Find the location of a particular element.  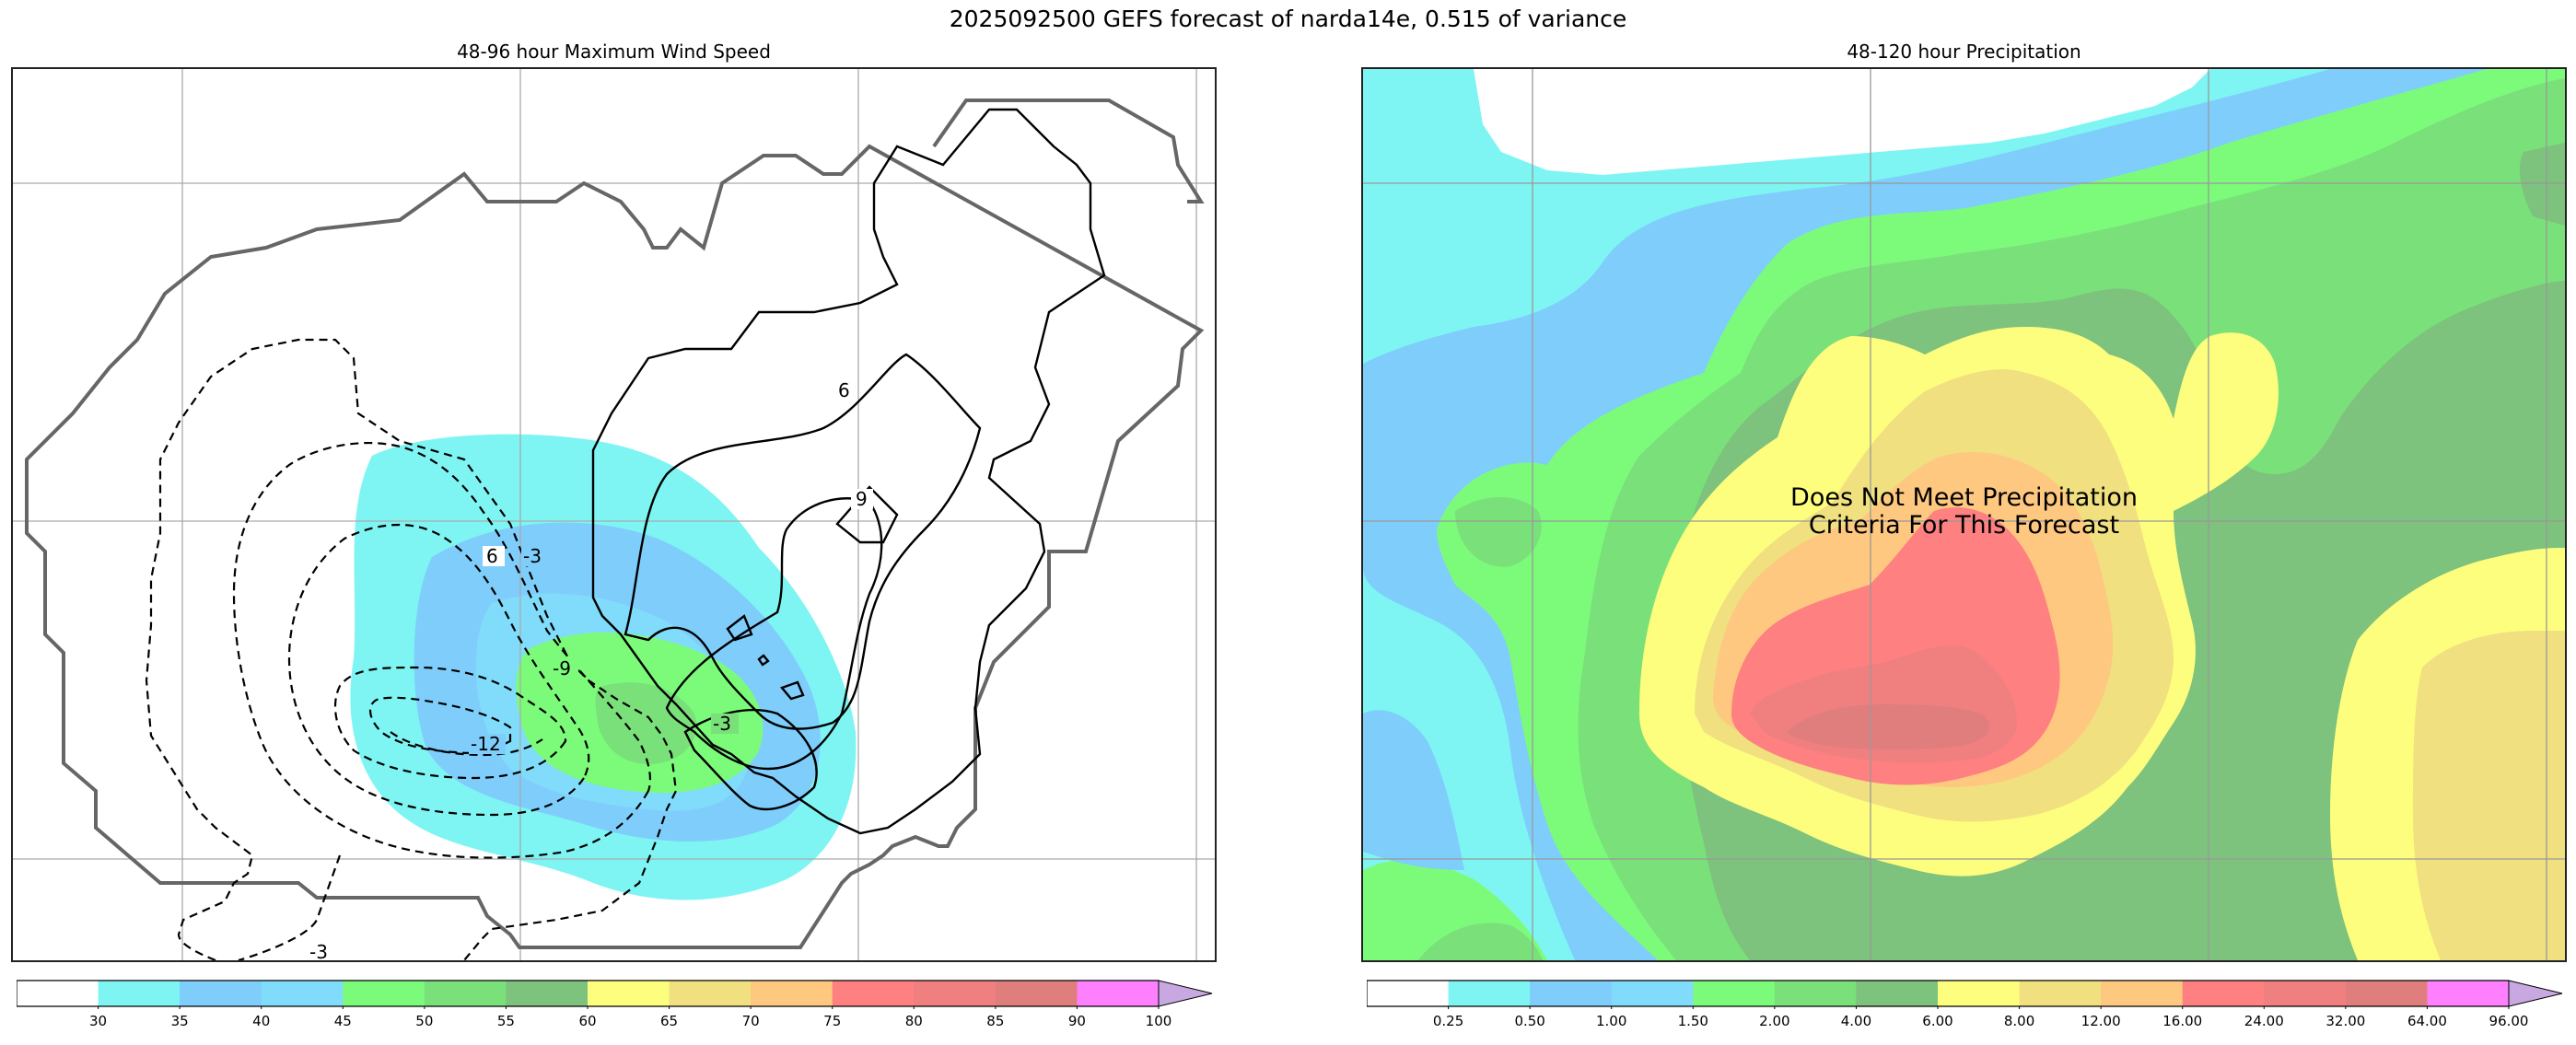

wind-colorbar-tick-label: 35 is located at coordinates (179, 1021).